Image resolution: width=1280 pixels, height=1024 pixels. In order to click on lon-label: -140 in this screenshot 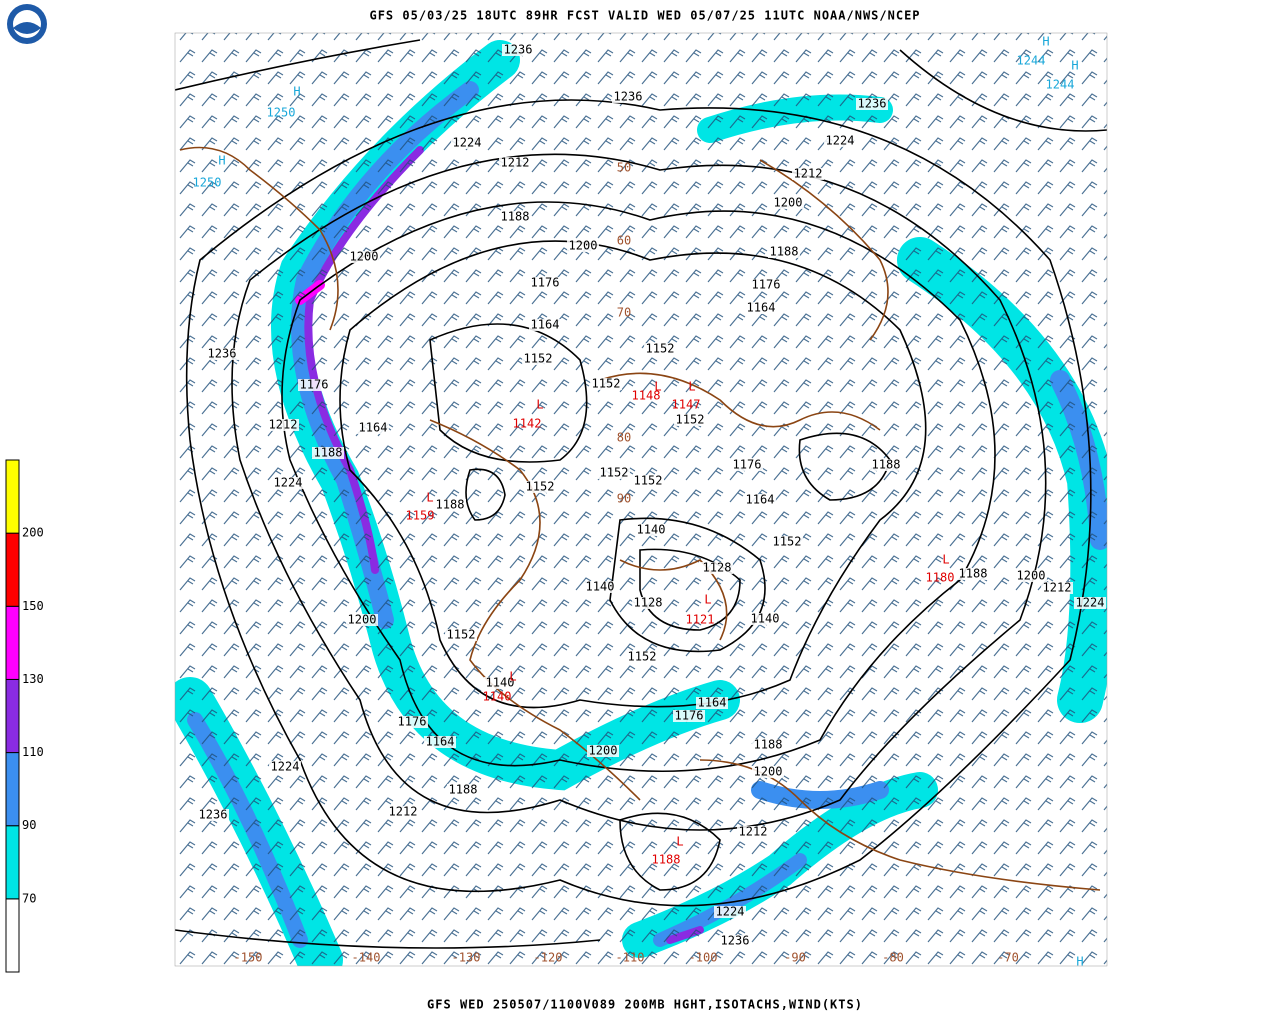, I will do `click(366, 958)`.